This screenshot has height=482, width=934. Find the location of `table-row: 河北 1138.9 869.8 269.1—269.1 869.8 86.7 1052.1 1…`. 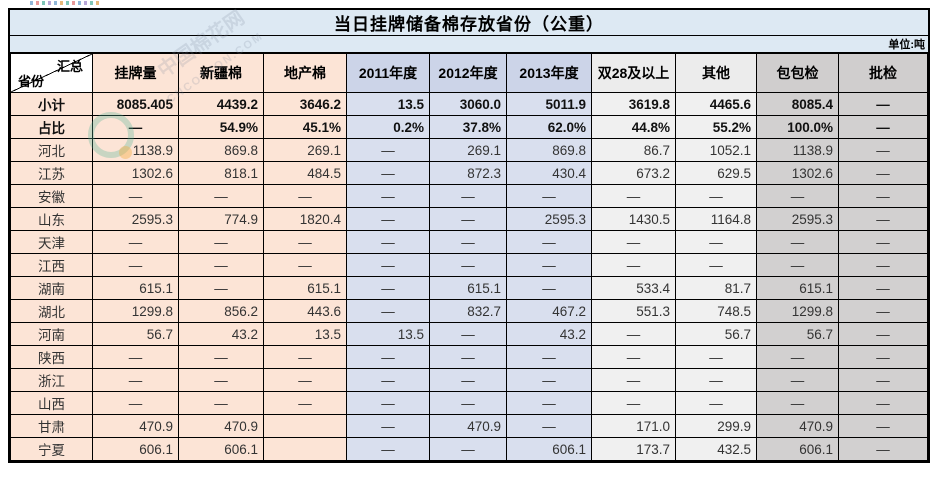

table-row: 河北 1138.9 869.8 269.1—269.1 869.8 86.7 1052.1 1… is located at coordinates (469, 150).